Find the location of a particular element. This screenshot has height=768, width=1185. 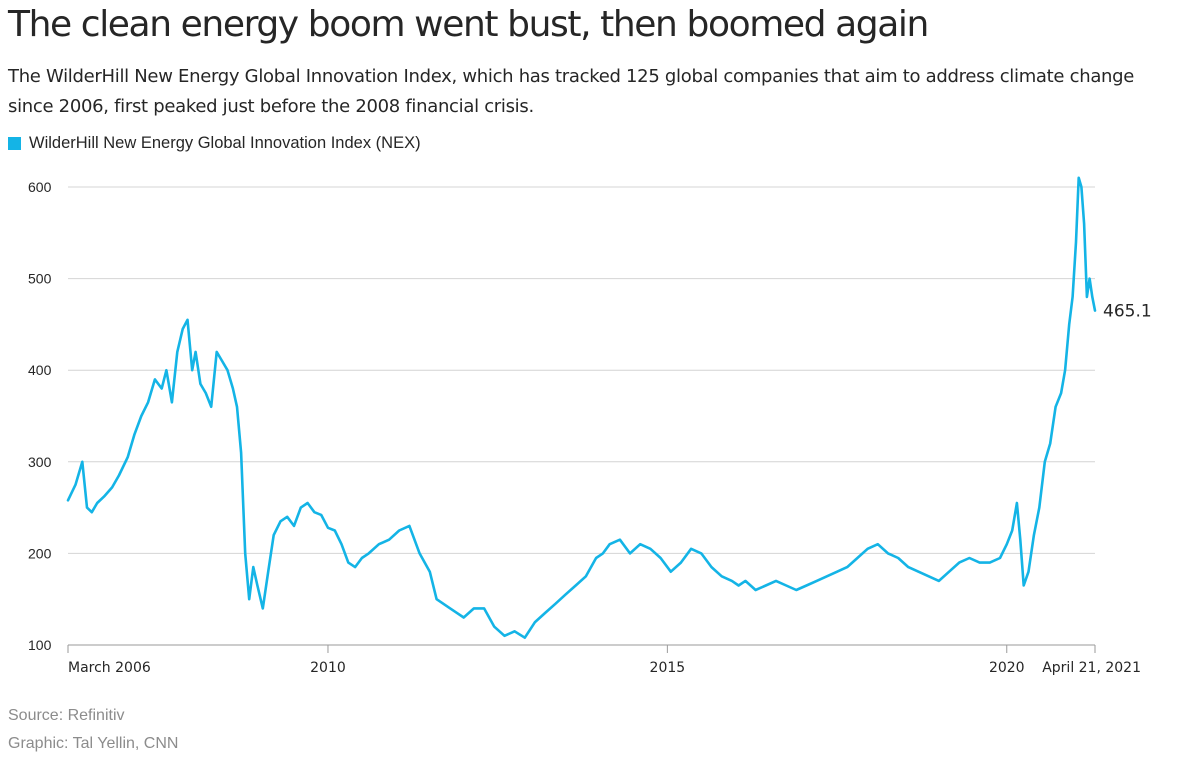

end-label-layer: 465.1 is located at coordinates (1127, 312).